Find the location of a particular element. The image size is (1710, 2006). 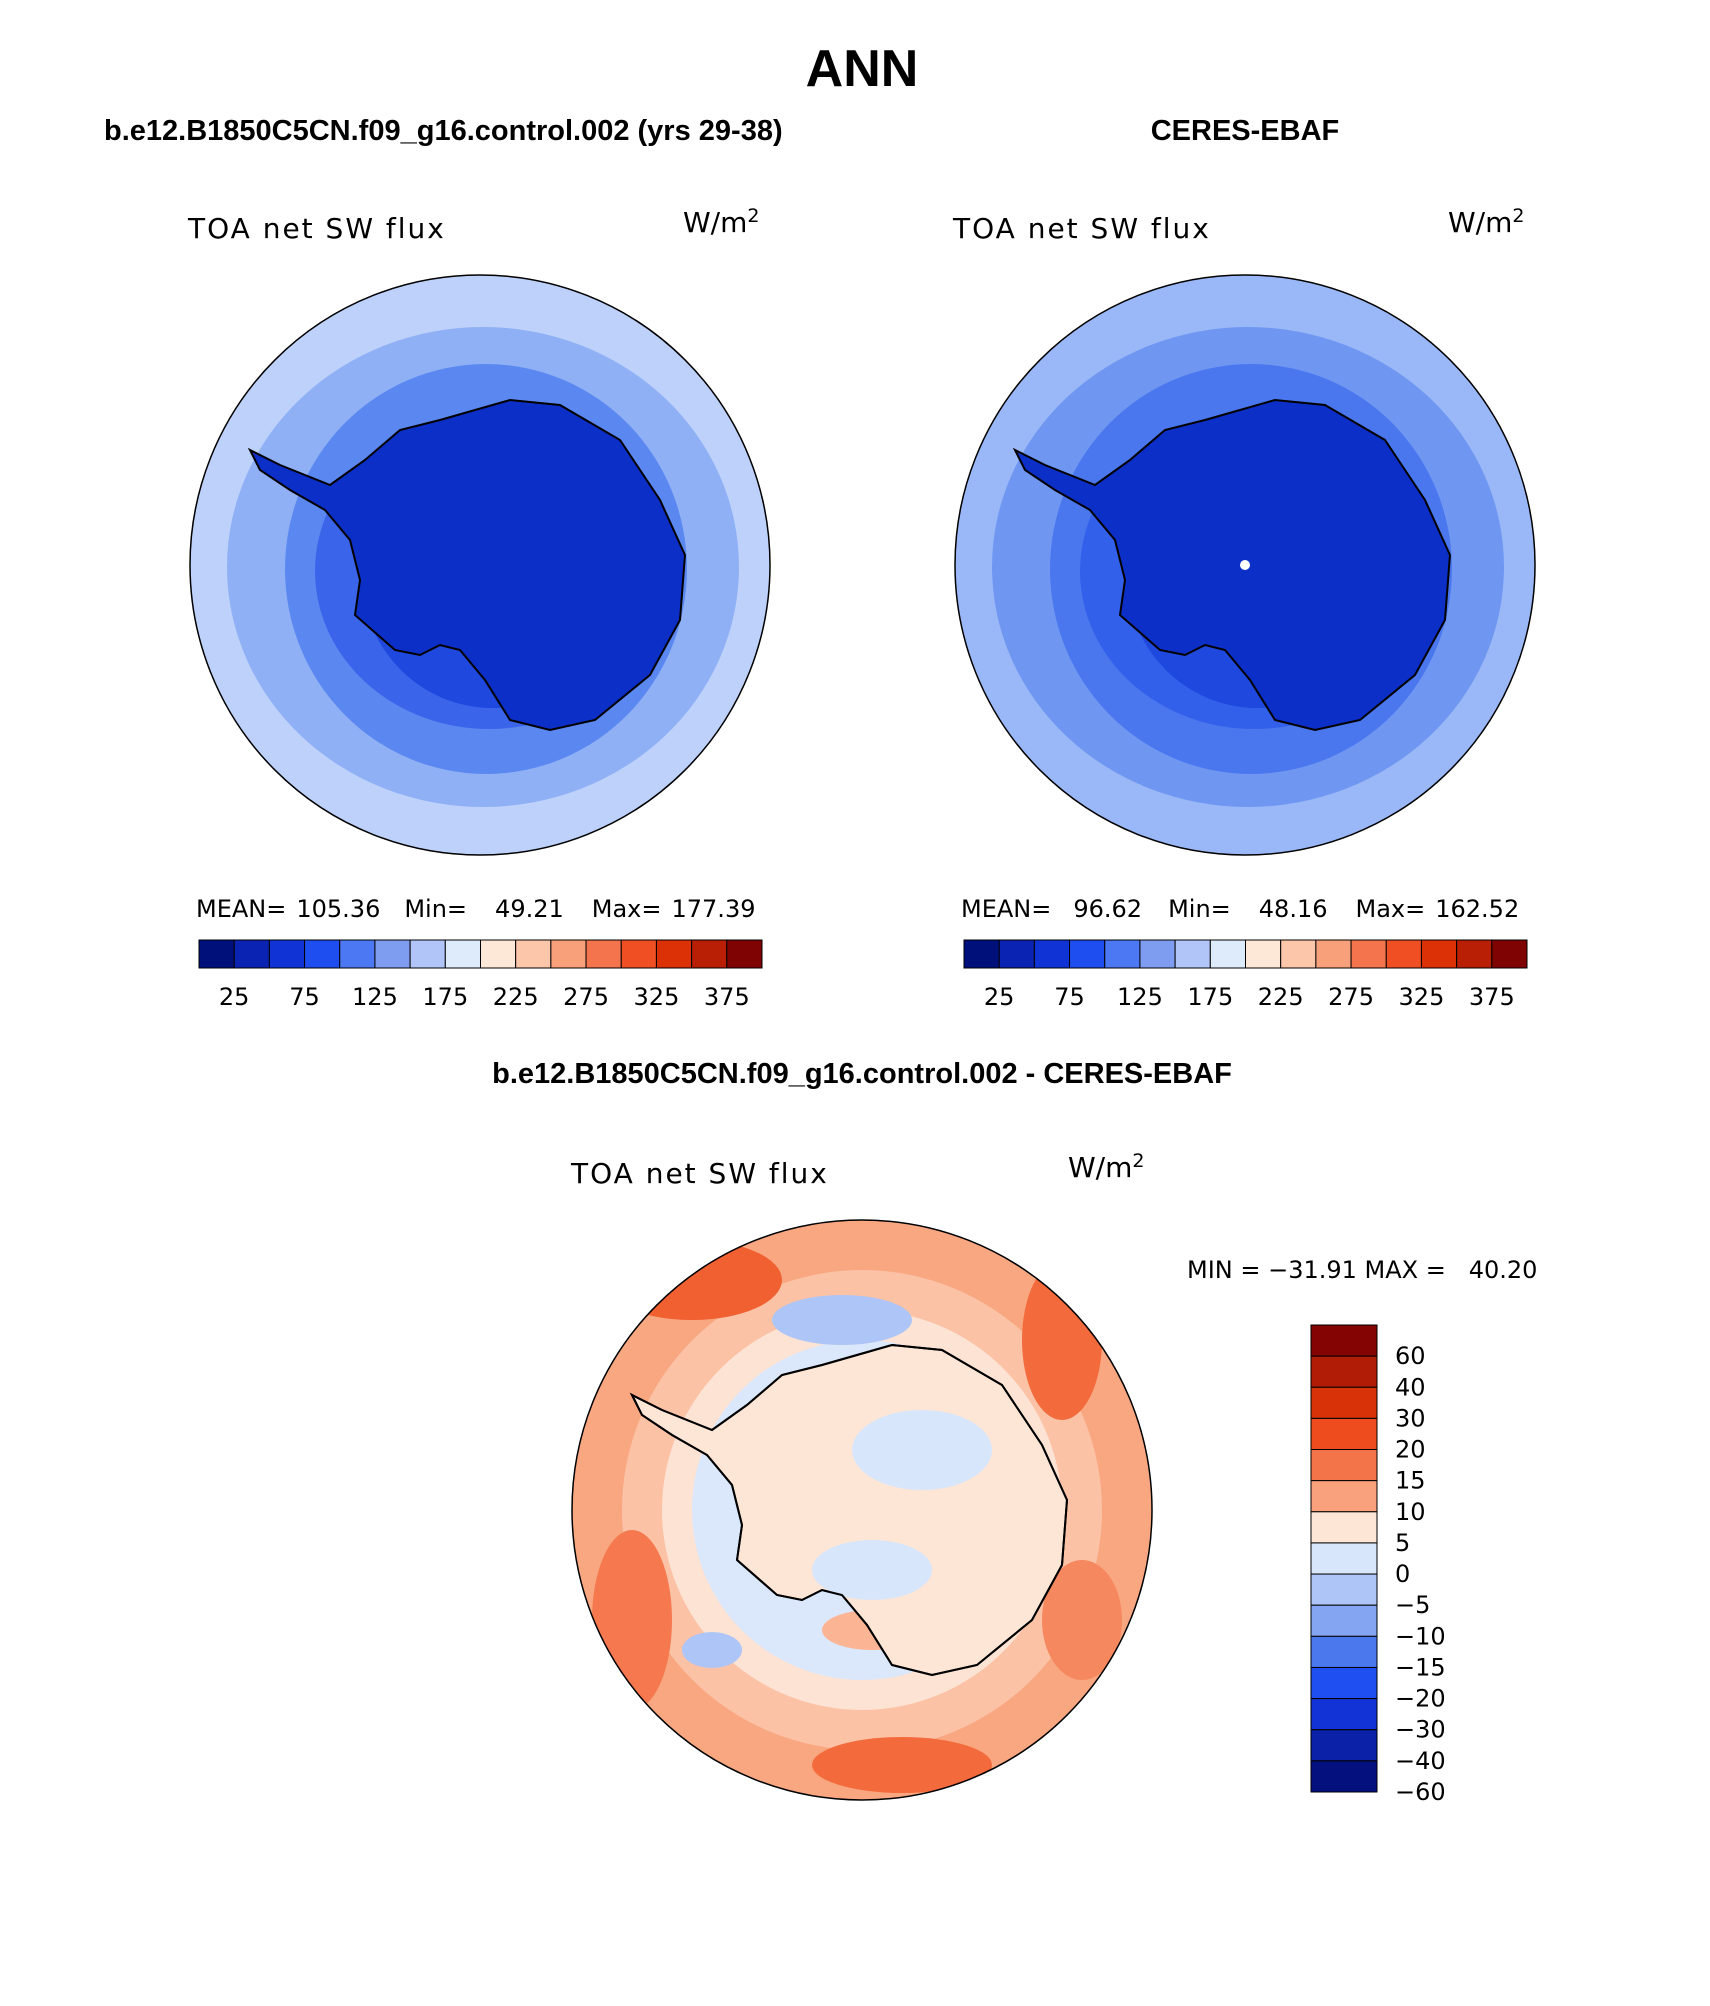

panel-obs-variable-label: TOA net SW flux is located at coordinates (1081, 228).